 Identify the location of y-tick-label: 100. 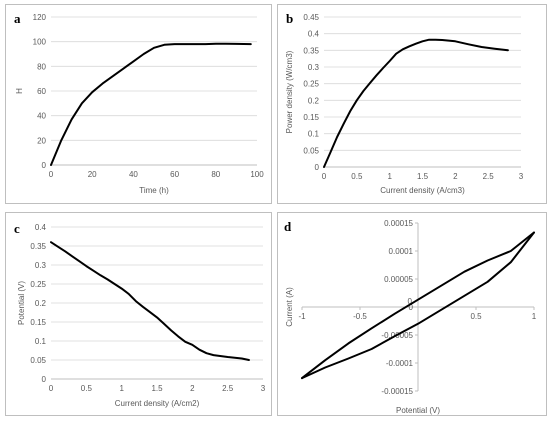
(40, 42).